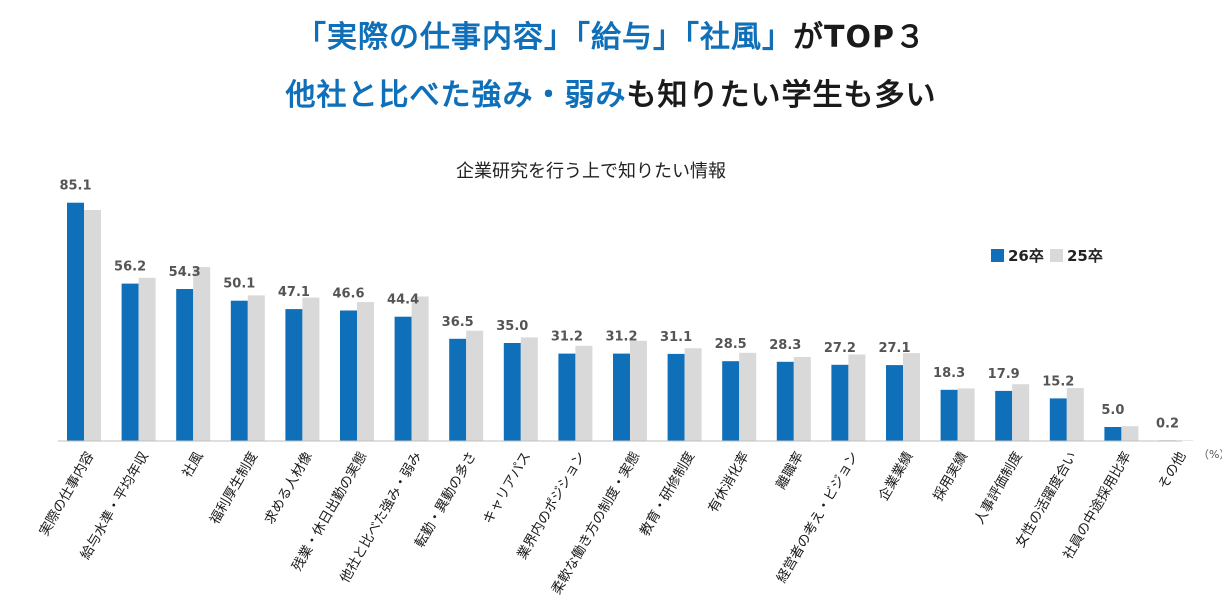 This screenshot has height=603, width=1222. I want to click on value-label-18: 15.2, so click(1058, 381).